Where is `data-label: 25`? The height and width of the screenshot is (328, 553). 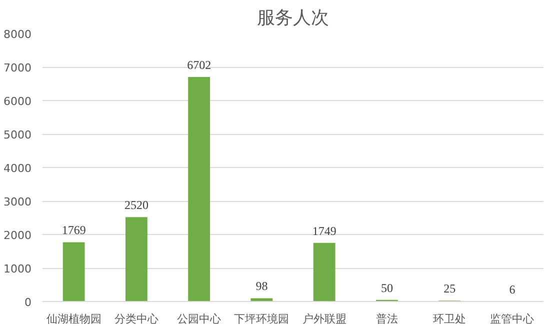 data-label: 25 is located at coordinates (450, 289).